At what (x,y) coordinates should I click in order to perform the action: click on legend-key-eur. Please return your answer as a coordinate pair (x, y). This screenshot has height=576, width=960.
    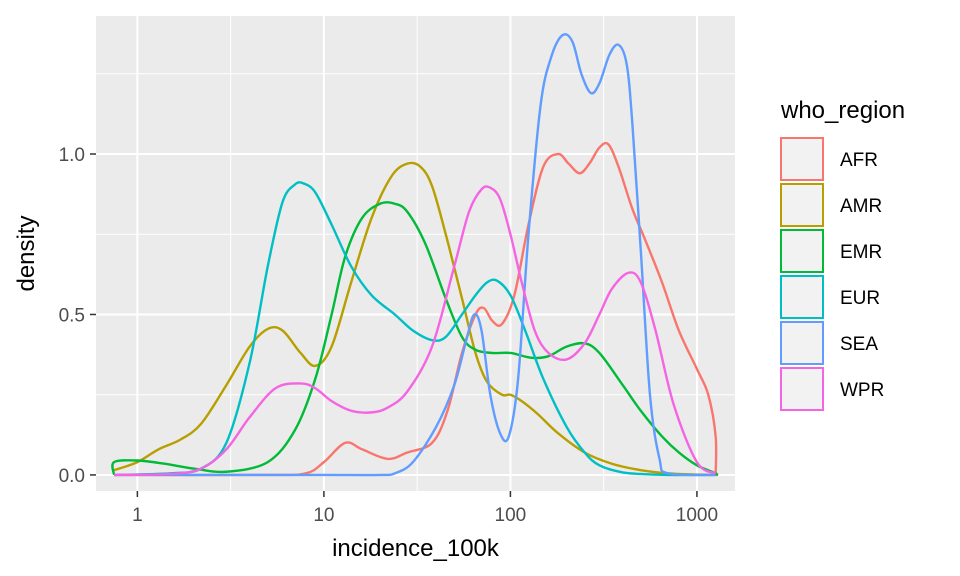
    Looking at the image, I should click on (802, 297).